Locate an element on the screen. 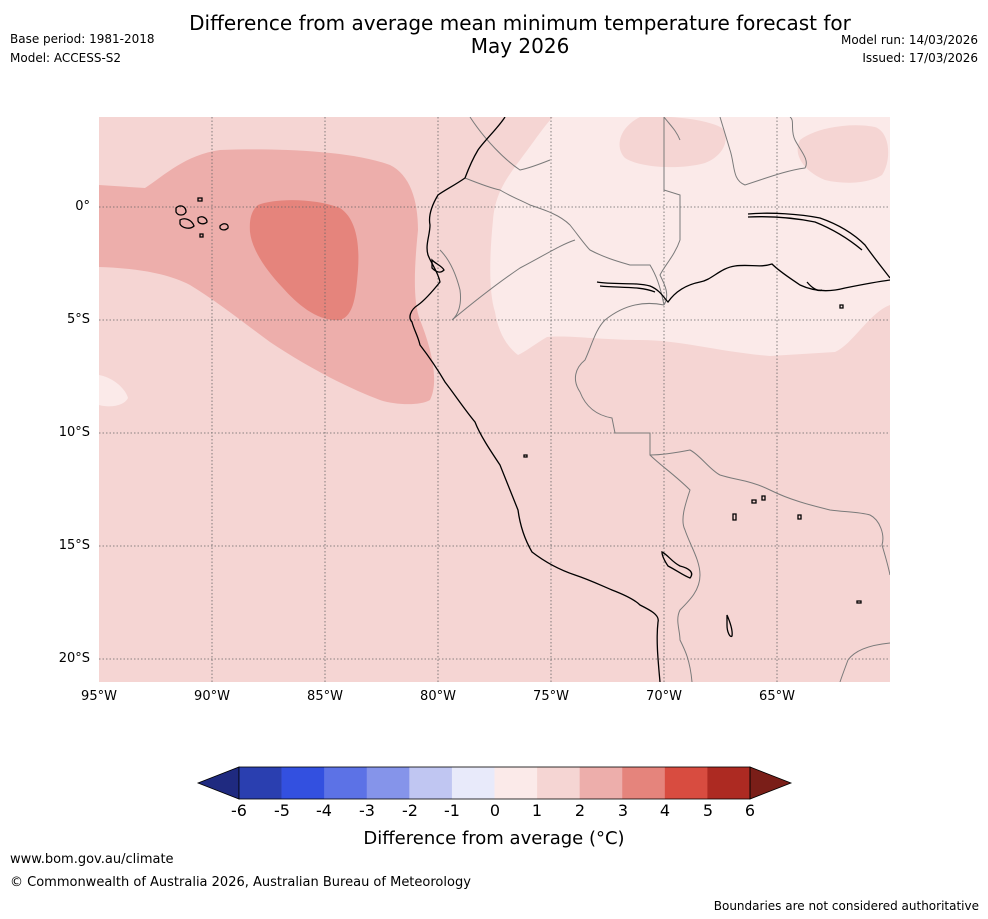 Image resolution: width=988 pixels, height=919 pixels. colorbar-tick: -6 is located at coordinates (239, 810).